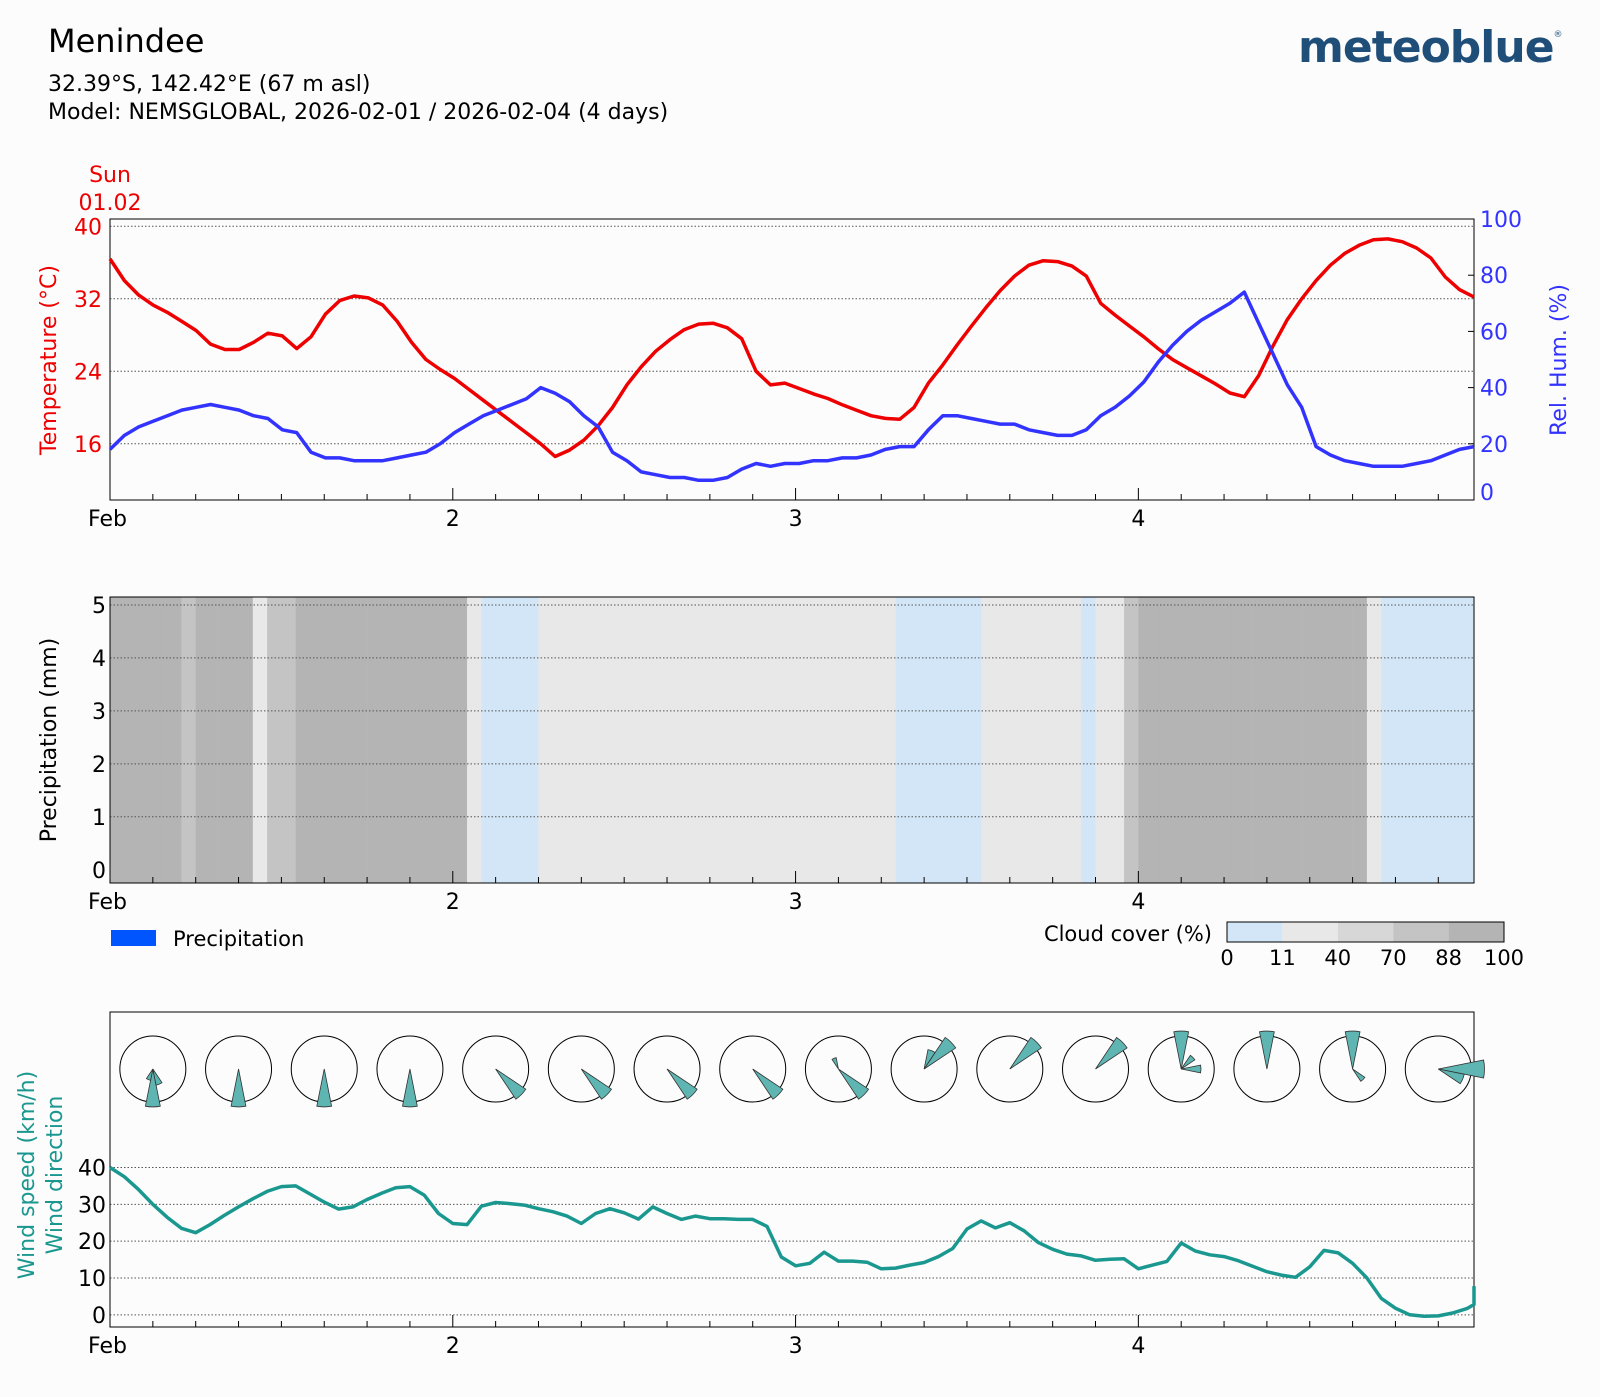  Describe the element at coordinates (110, 175) in the screenshot. I see `day-weekday-label: Sun` at that location.